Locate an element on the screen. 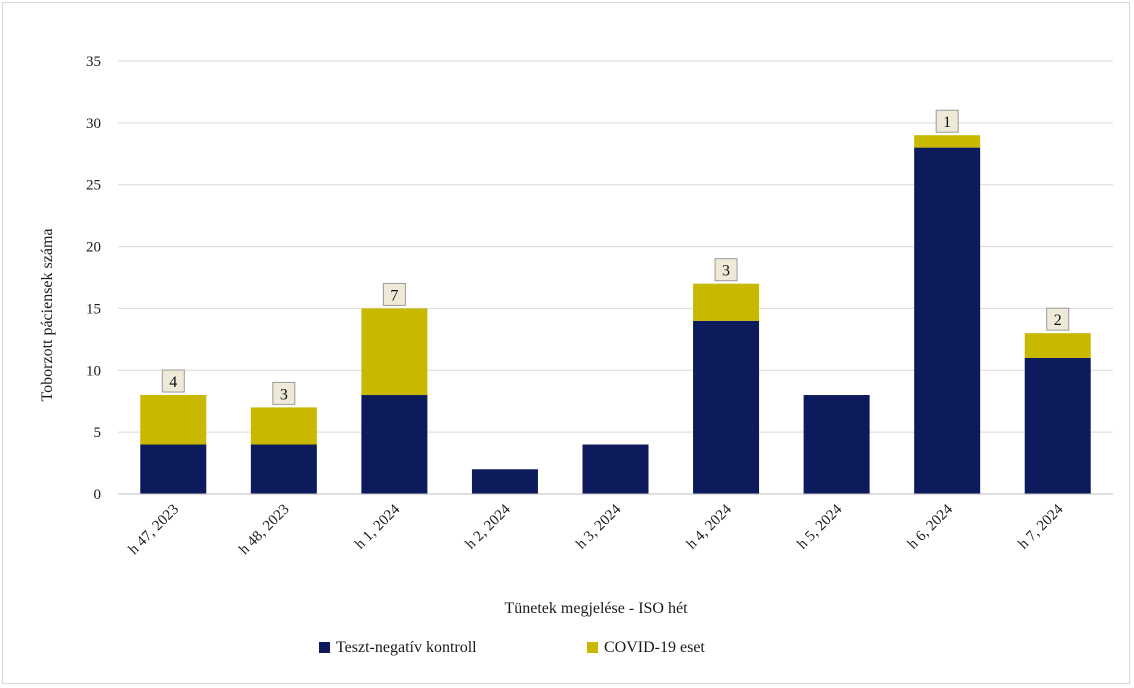 This screenshot has width=1134, height=688. x-tick-label: h 5, 2024 is located at coordinates (819, 526).